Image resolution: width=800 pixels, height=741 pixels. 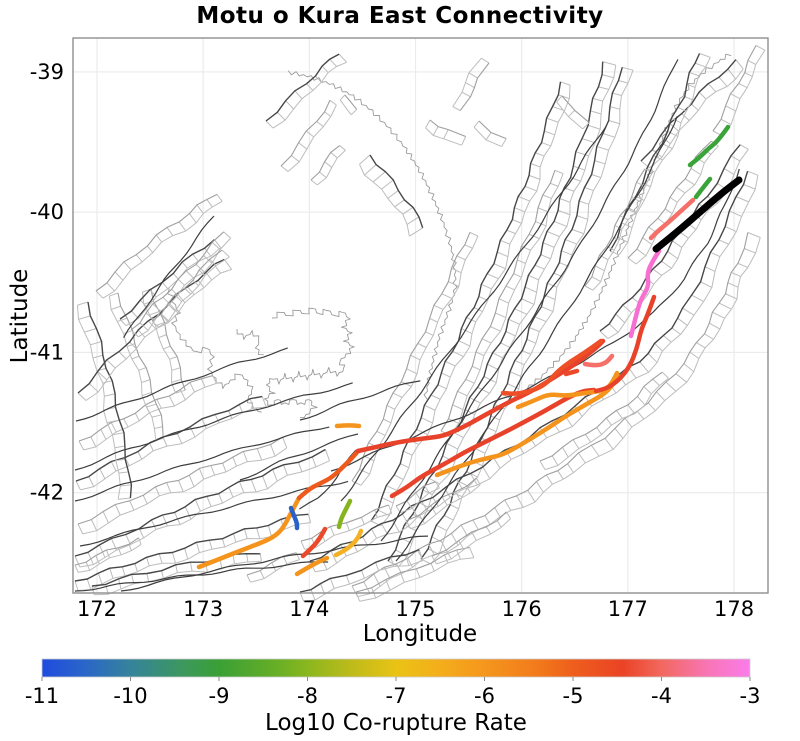 What do you see at coordinates (307, 696) in the screenshot?
I see `colorbar-tick-label: -8` at bounding box center [307, 696].